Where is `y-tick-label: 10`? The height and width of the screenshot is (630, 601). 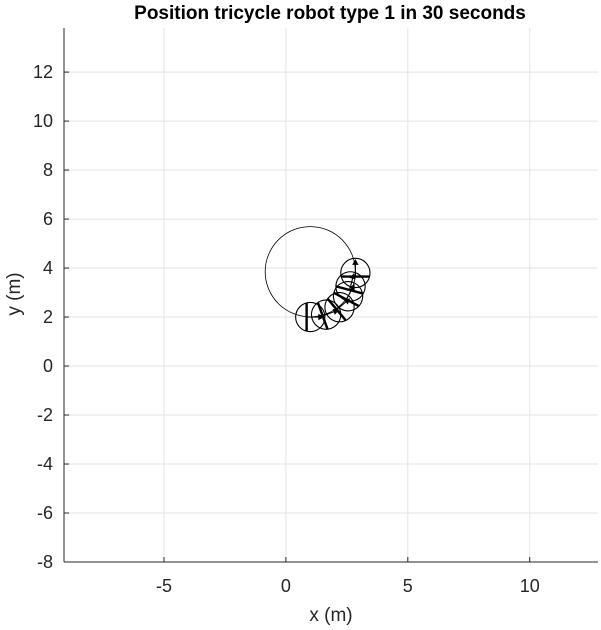 y-tick-label: 10 is located at coordinates (43, 121).